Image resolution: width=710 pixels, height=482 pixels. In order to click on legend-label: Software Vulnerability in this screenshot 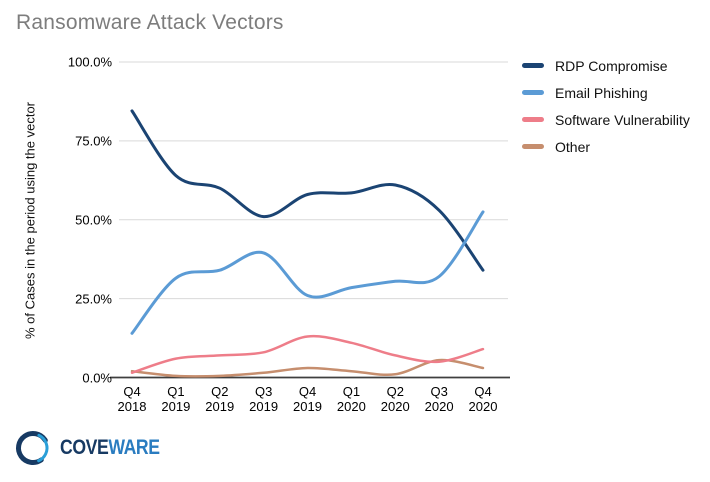, I will do `click(622, 119)`.